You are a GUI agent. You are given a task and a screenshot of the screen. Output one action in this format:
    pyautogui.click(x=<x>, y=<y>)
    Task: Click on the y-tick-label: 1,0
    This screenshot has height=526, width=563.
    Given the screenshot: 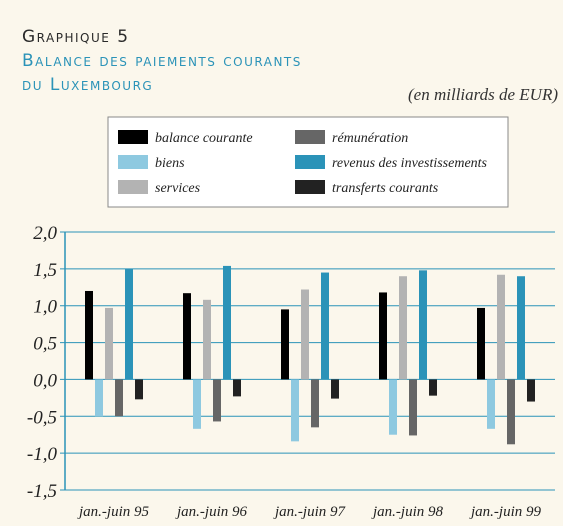 What is the action you would take?
    pyautogui.click(x=45, y=307)
    